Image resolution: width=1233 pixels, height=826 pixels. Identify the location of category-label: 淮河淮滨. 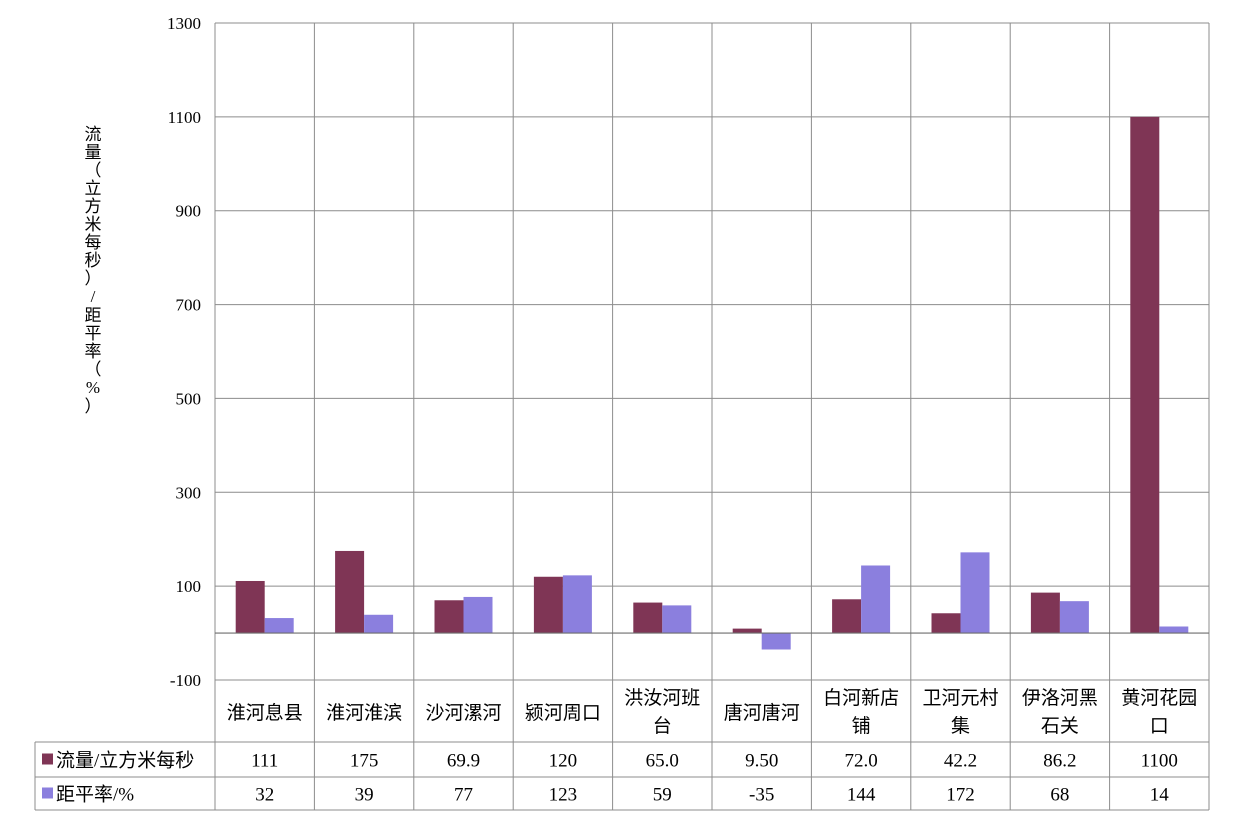
(364, 713).